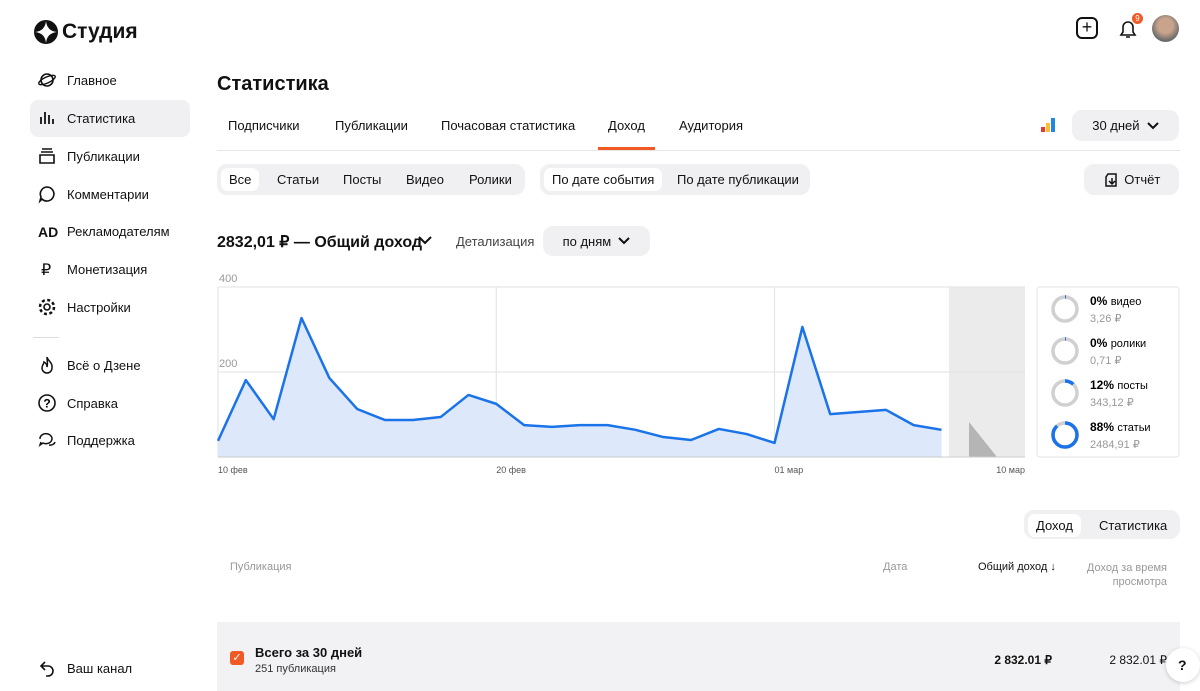  What do you see at coordinates (222, 449) in the screenshot?
I see `y-tick-label: 0` at bounding box center [222, 449].